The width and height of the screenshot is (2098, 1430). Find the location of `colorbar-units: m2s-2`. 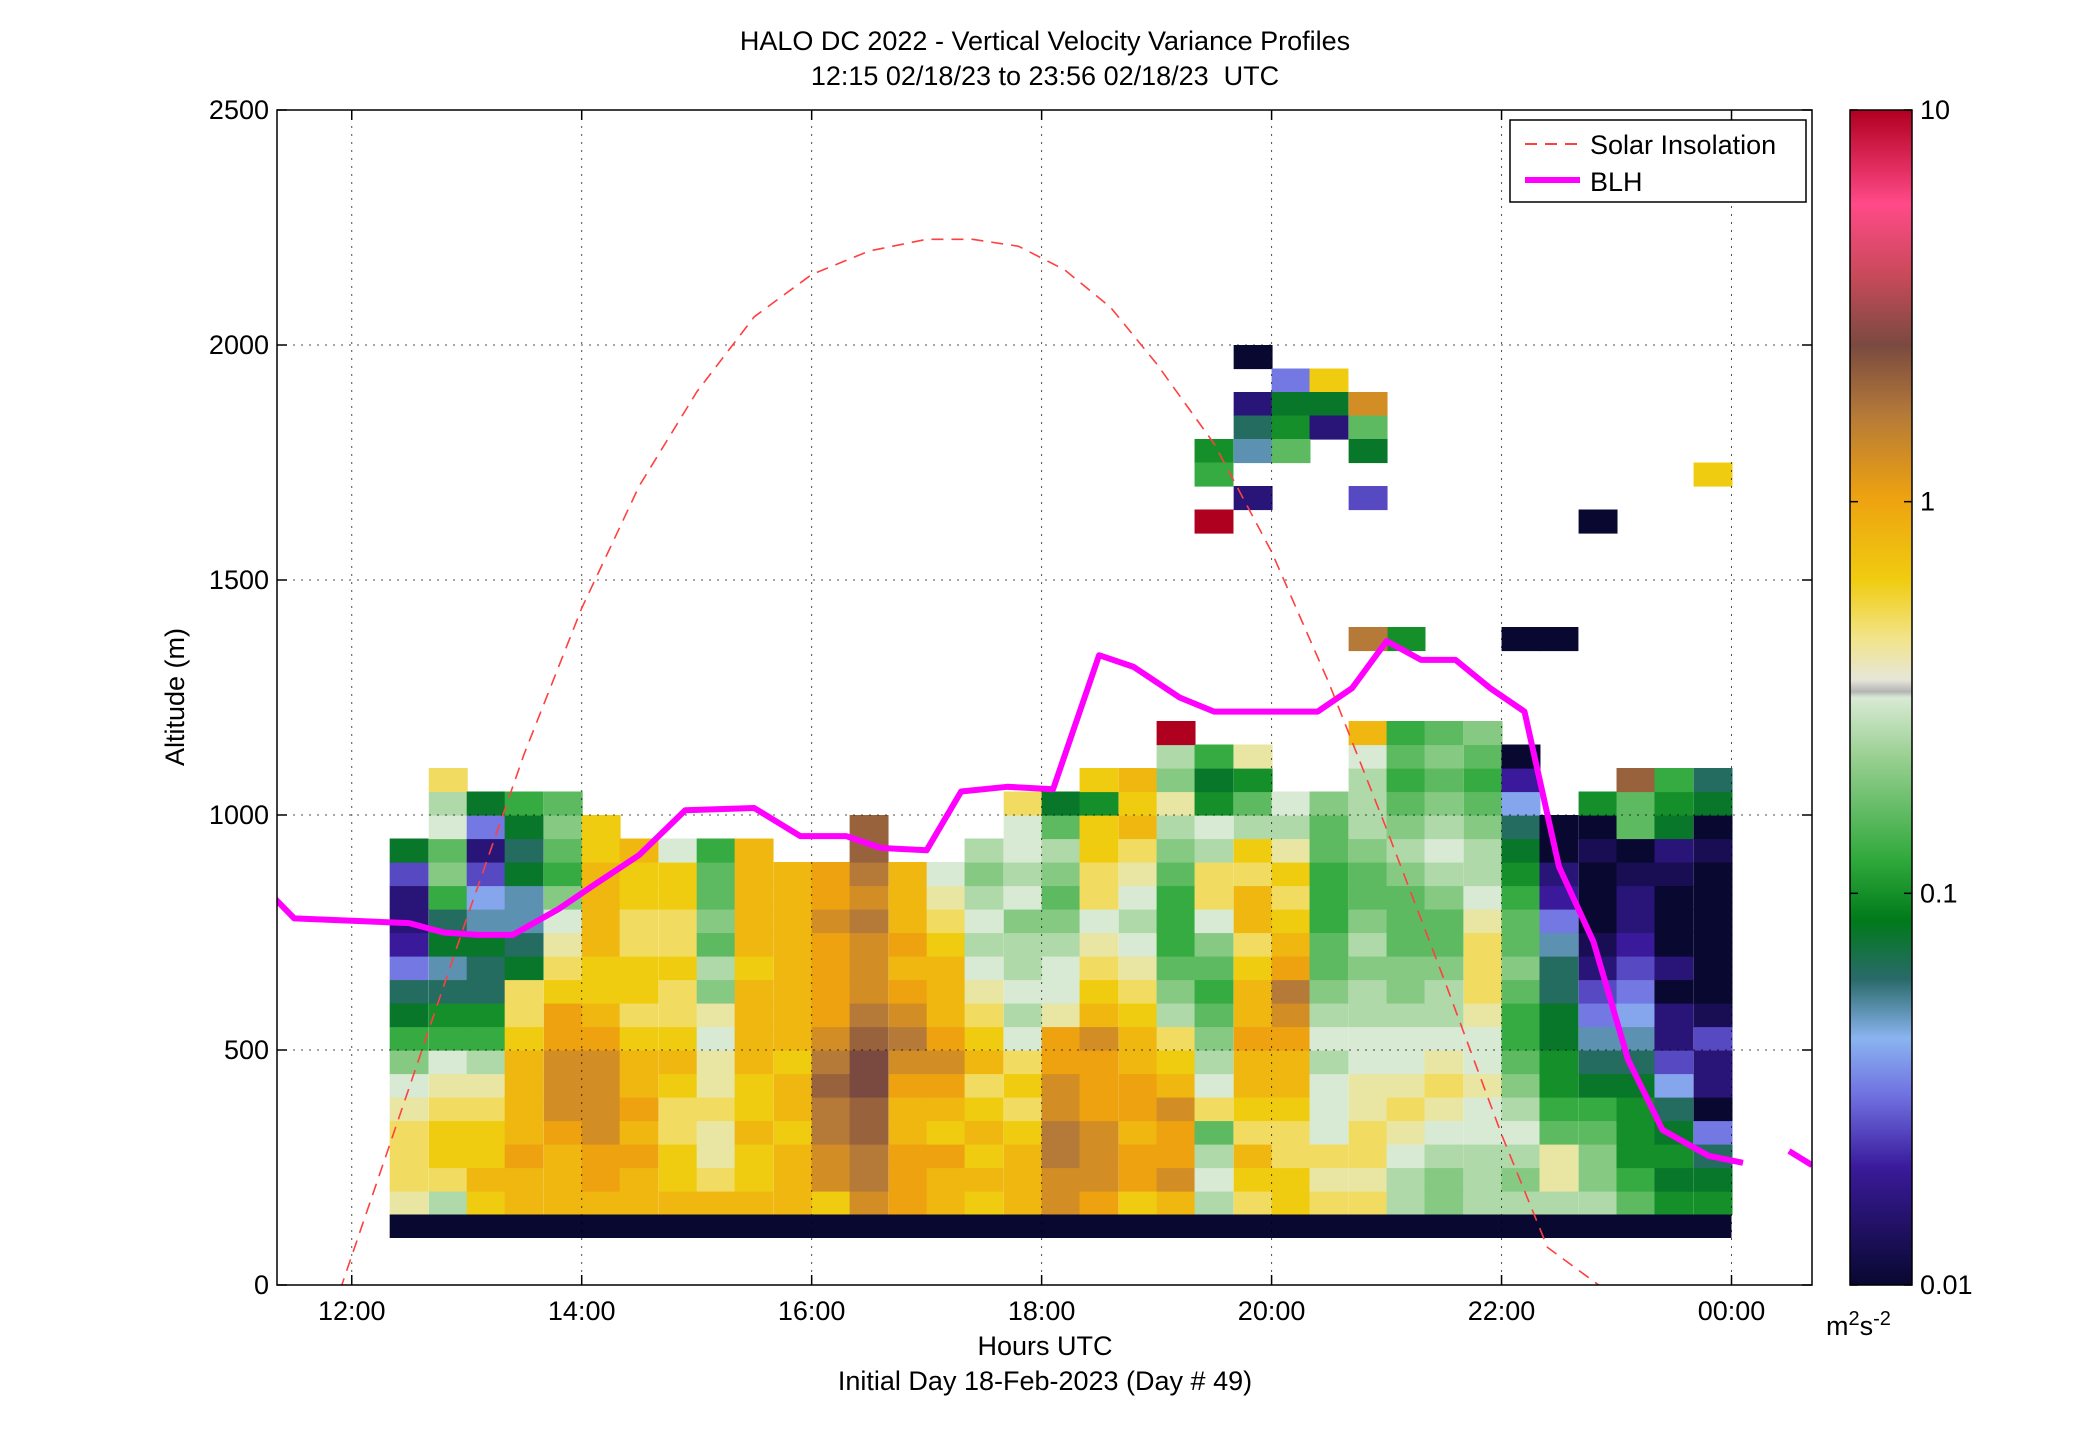

colorbar-units: m2s-2 is located at coordinates (1858, 1324).